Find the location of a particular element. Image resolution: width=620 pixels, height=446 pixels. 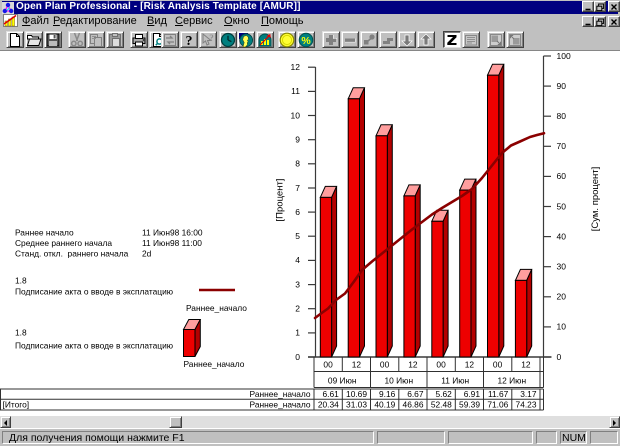

svg-text: 46.86 is located at coordinates (413, 405).